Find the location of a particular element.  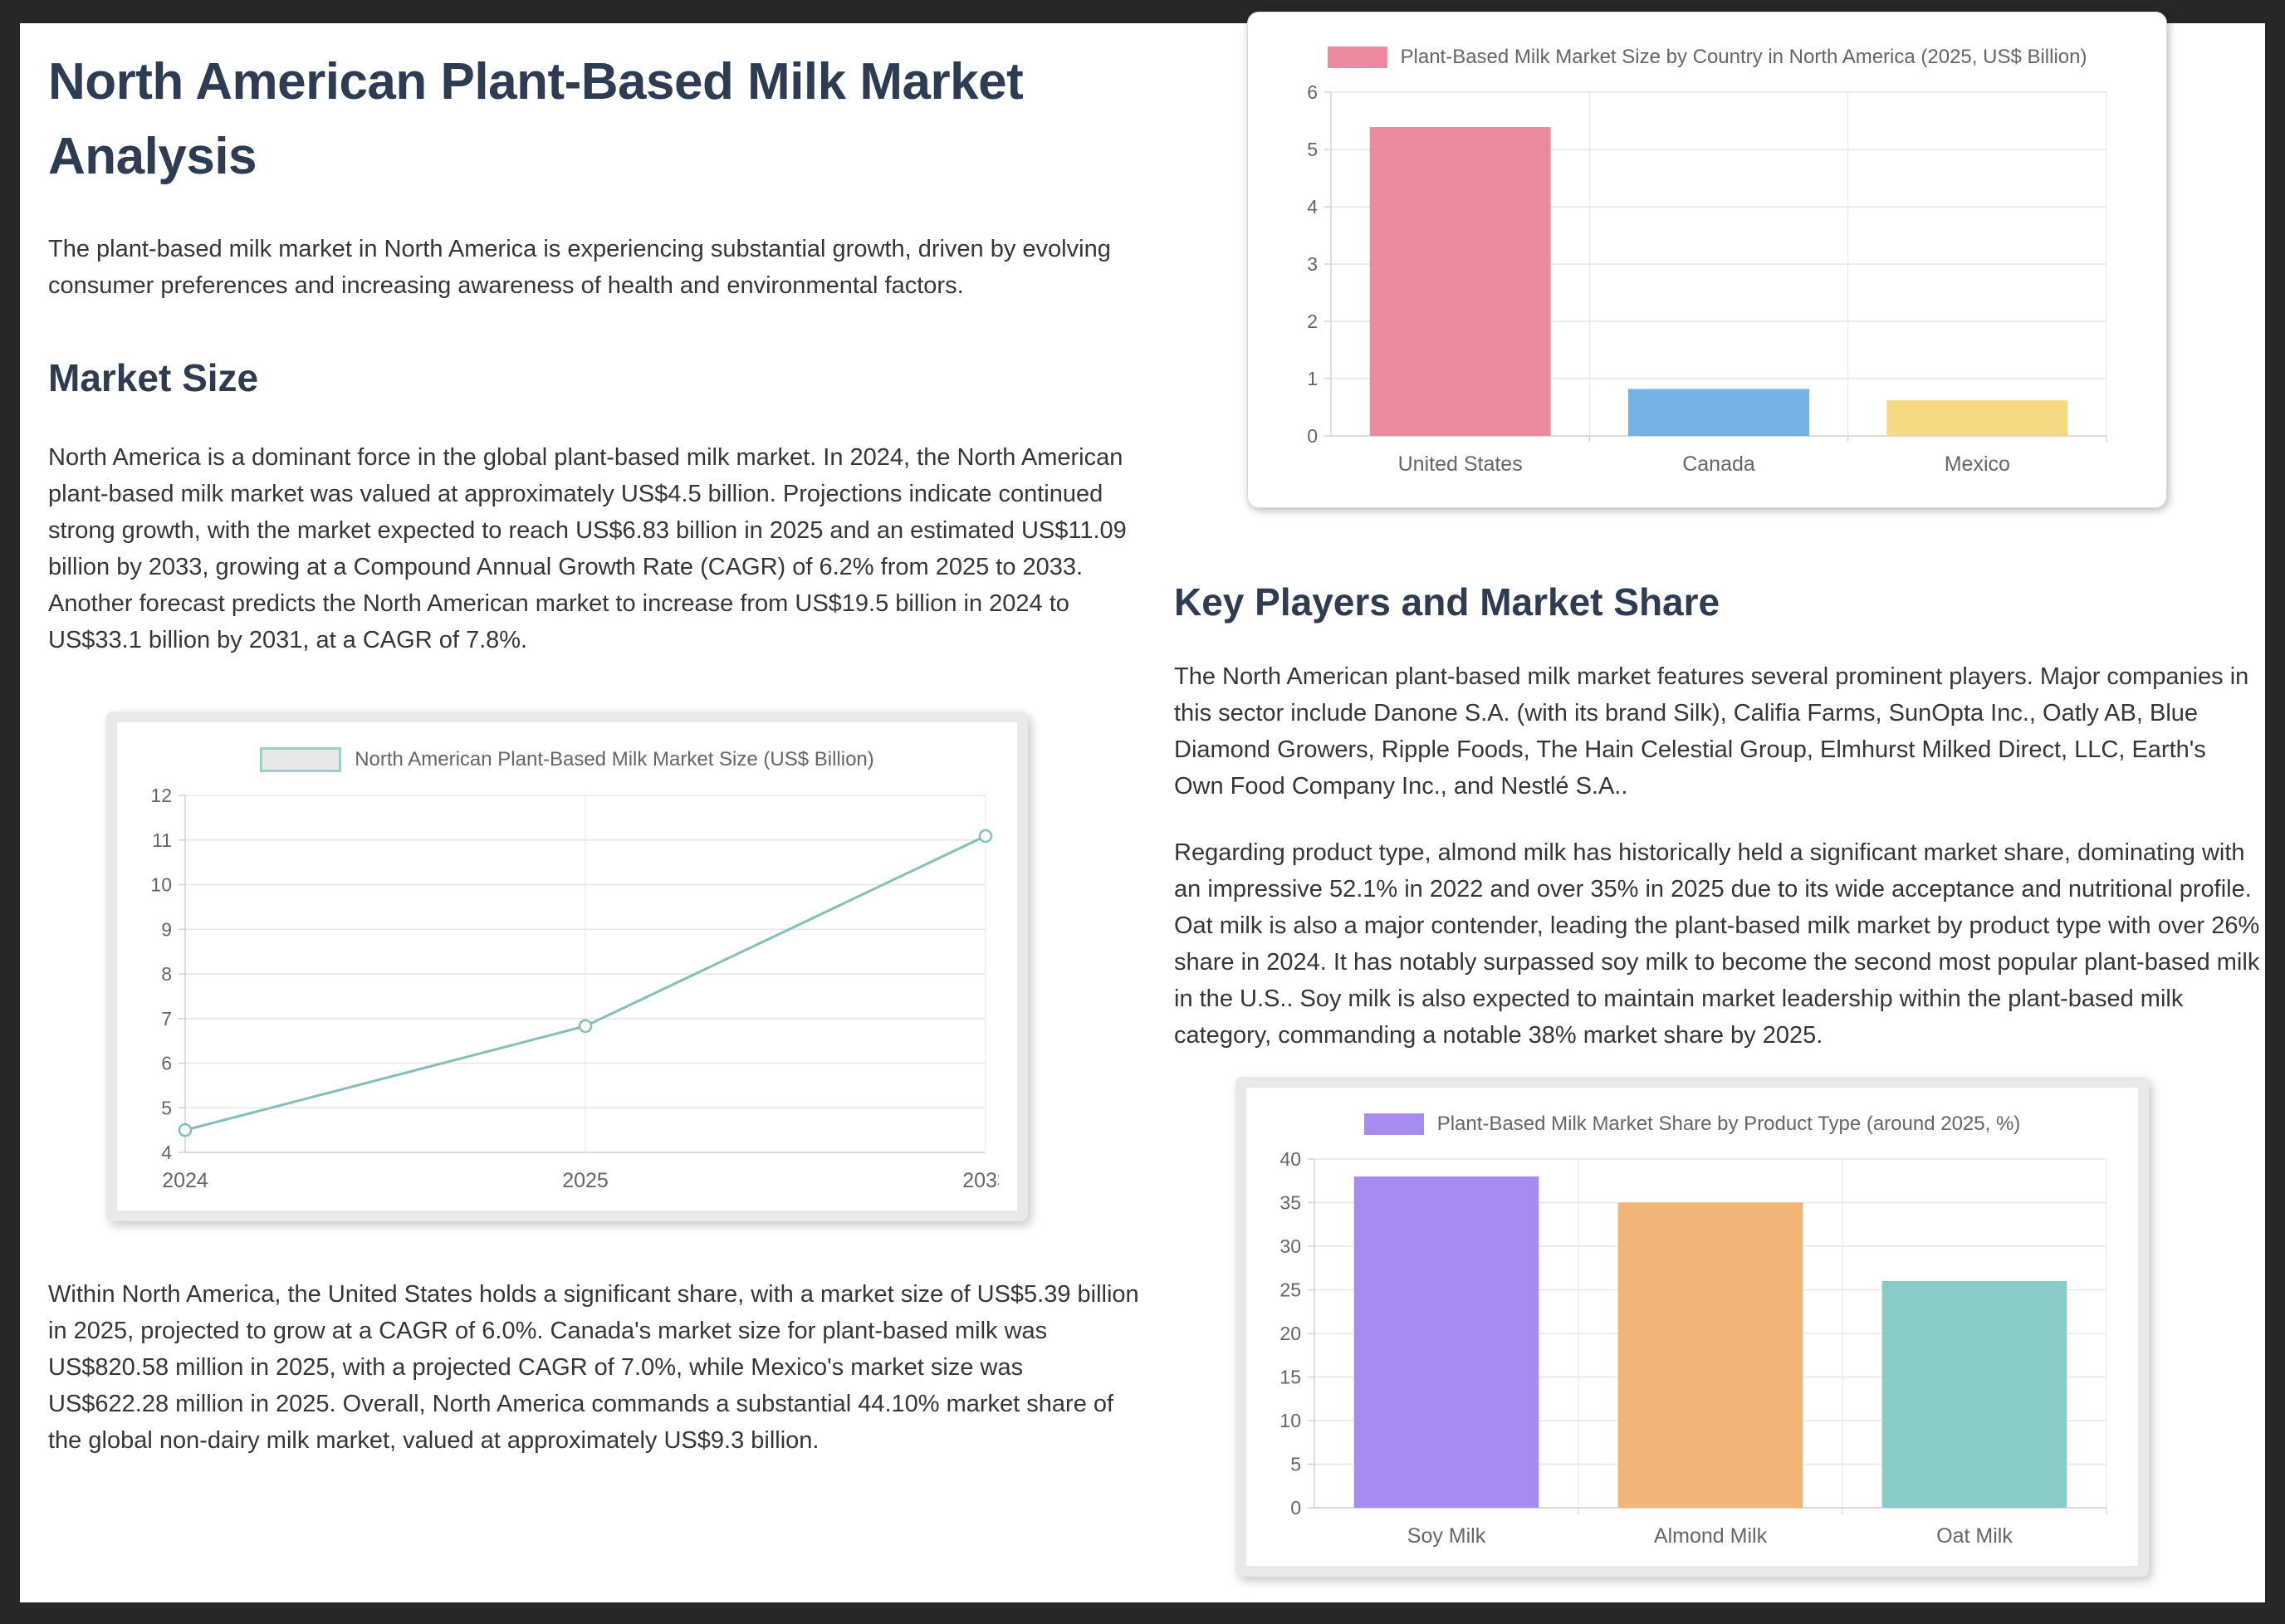

svg-text: 8 is located at coordinates (166, 974).